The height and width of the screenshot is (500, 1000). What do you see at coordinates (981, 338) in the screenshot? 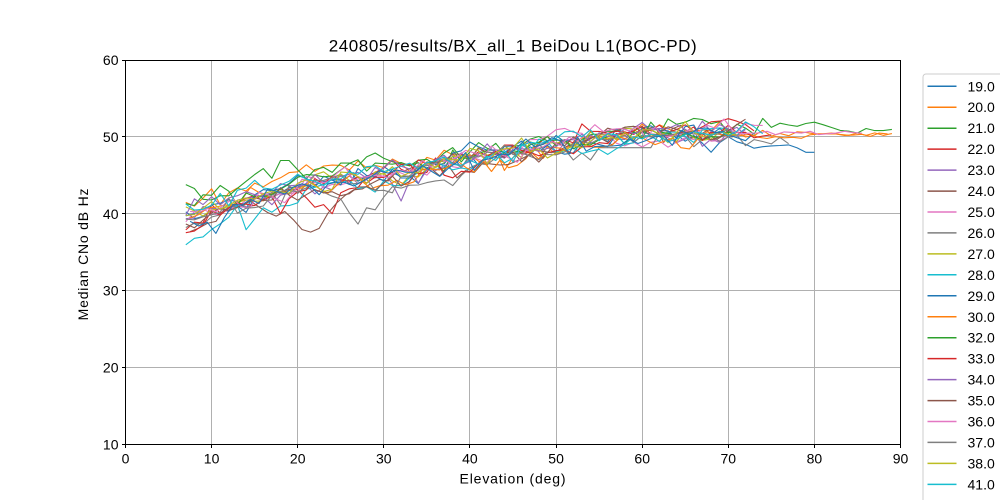
I see `svg-text: 32.0` at bounding box center [981, 338].